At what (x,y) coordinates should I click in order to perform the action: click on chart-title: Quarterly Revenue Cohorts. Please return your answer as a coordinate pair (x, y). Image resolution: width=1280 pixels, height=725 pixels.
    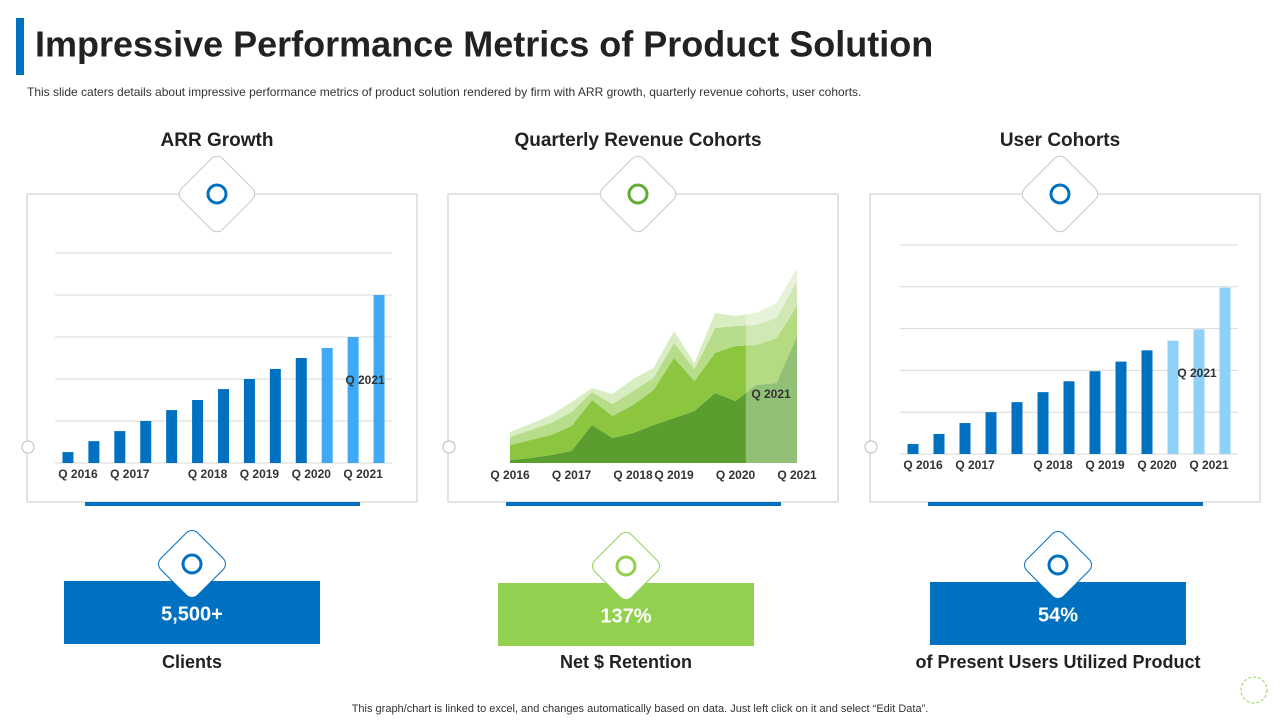
    Looking at the image, I should click on (637, 140).